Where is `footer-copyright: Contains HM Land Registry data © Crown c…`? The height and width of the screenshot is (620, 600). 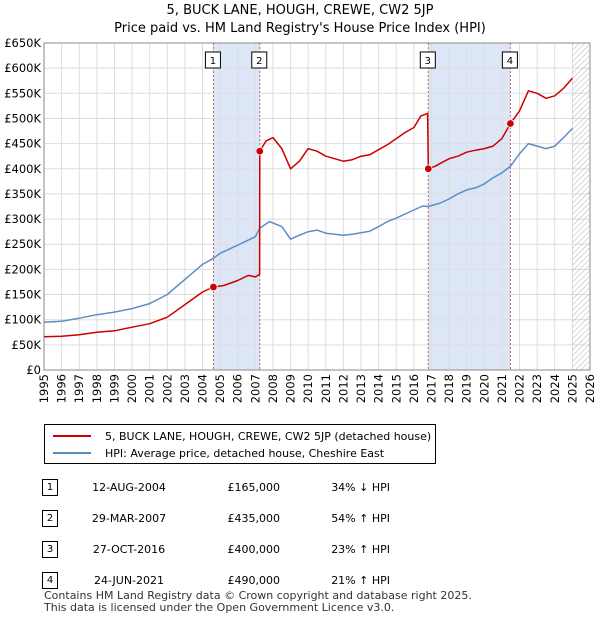
footer-copyright: Contains HM Land Registry data © Crown c… is located at coordinates (258, 595).